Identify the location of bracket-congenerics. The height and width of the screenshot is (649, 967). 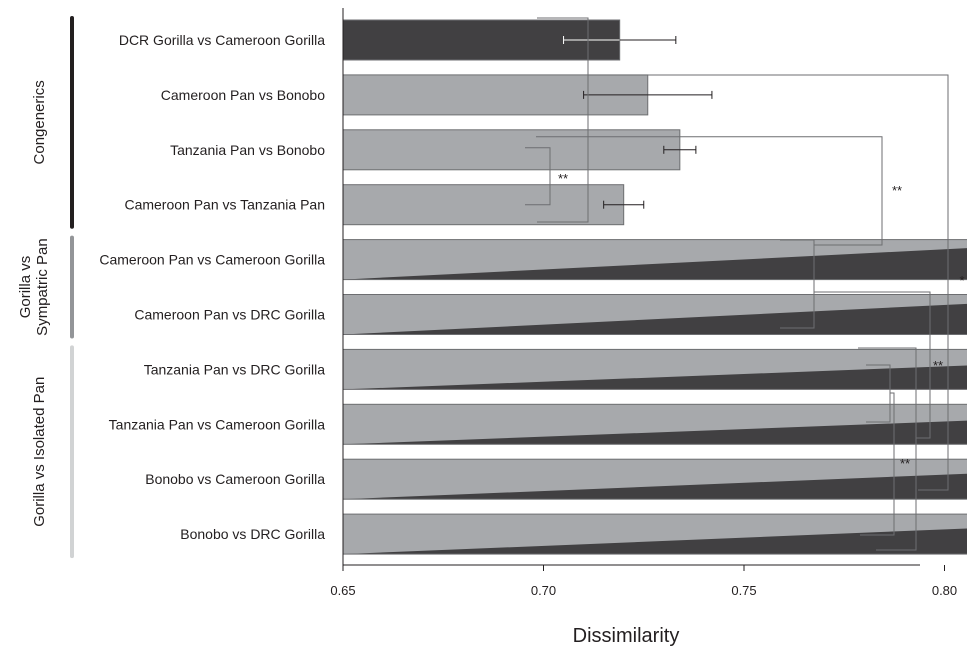
(563, 120).